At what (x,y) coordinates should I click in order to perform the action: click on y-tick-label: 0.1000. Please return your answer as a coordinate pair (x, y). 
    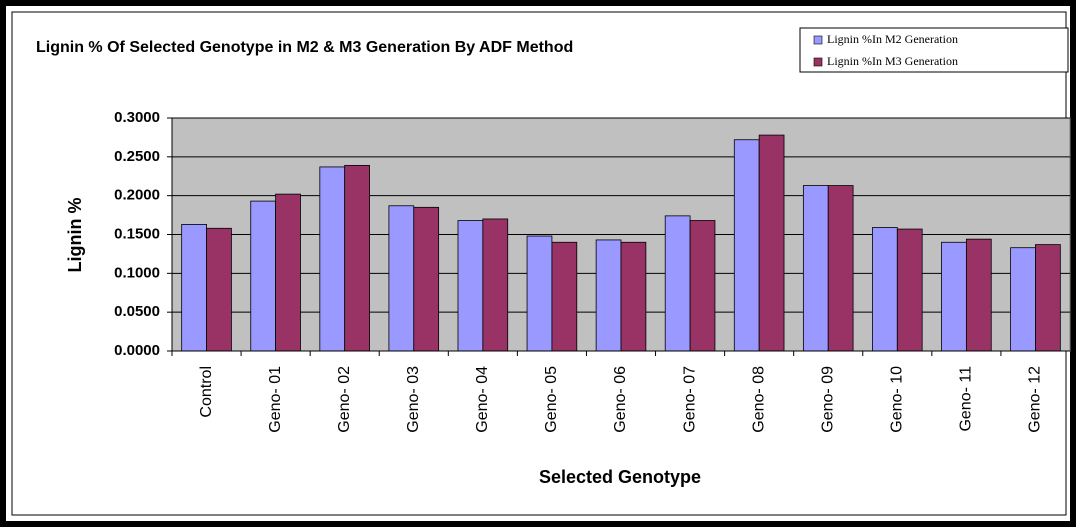
    Looking at the image, I should click on (137, 272).